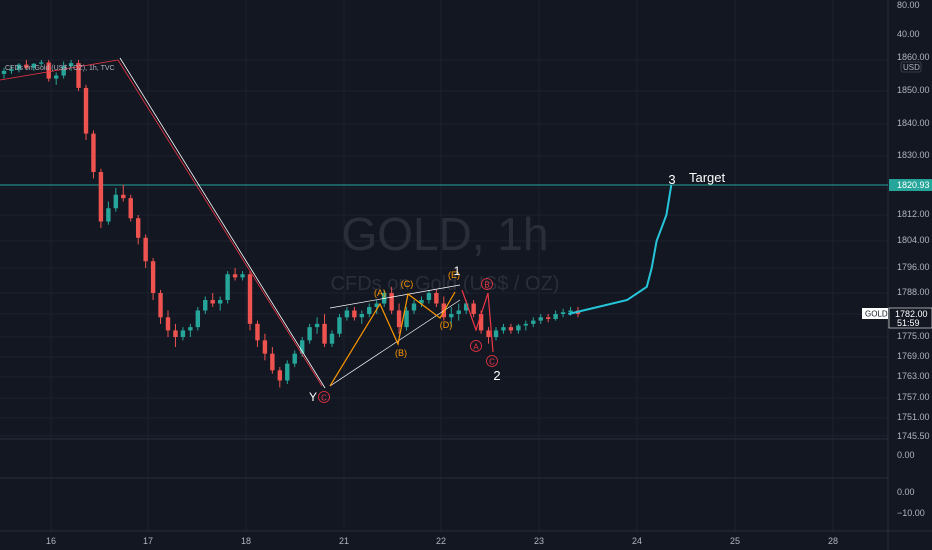 This screenshot has width=932, height=550. What do you see at coordinates (735, 541) in the screenshot?
I see `time-tick-label: 25` at bounding box center [735, 541].